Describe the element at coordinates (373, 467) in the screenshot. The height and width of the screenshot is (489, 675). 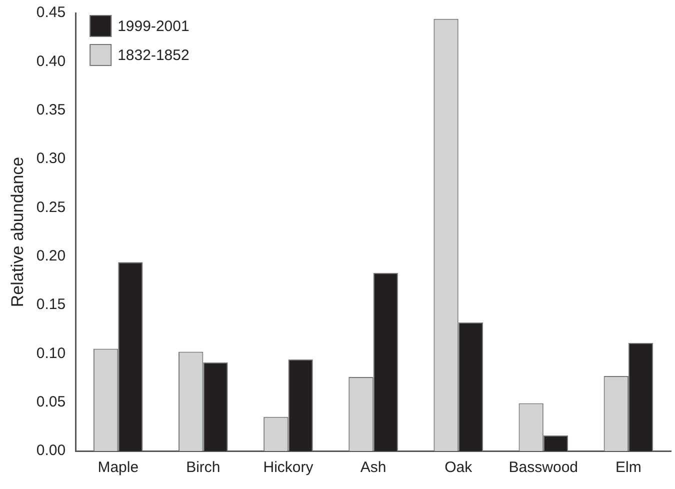
I see `x-tick-label: Ash` at that location.